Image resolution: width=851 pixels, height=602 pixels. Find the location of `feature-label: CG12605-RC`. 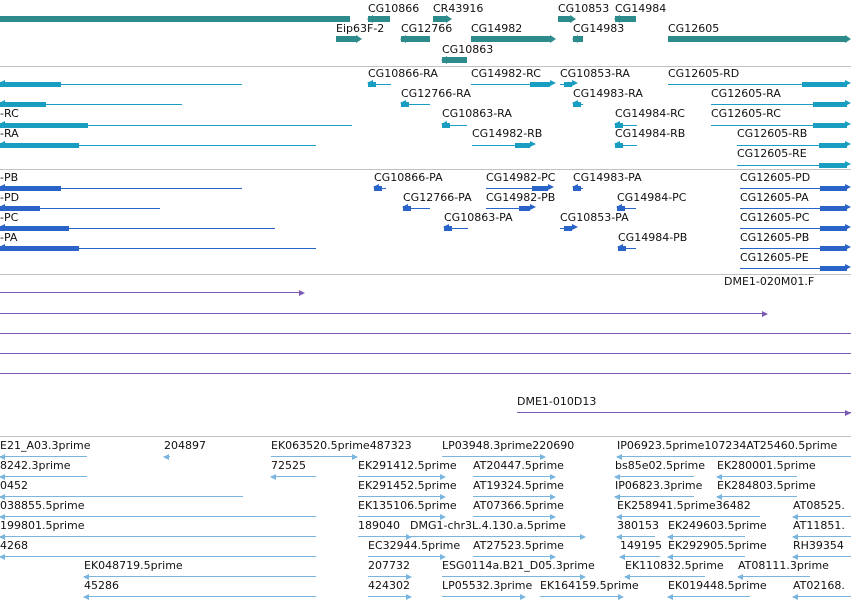

feature-label: CG12605-RC is located at coordinates (746, 113).